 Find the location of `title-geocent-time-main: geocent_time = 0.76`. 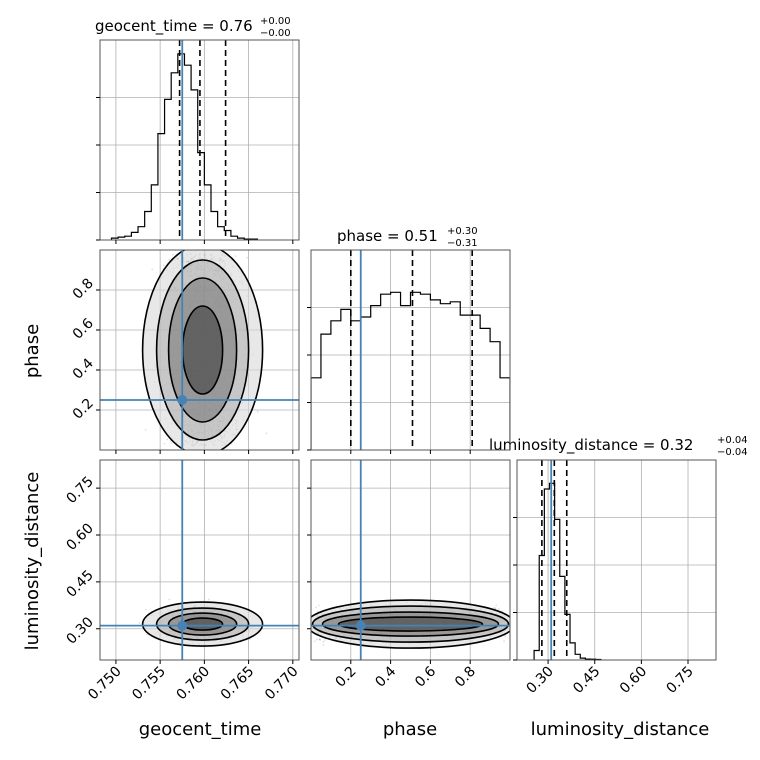

title-geocent-time-main: geocent_time = 0.76 is located at coordinates (174, 26).